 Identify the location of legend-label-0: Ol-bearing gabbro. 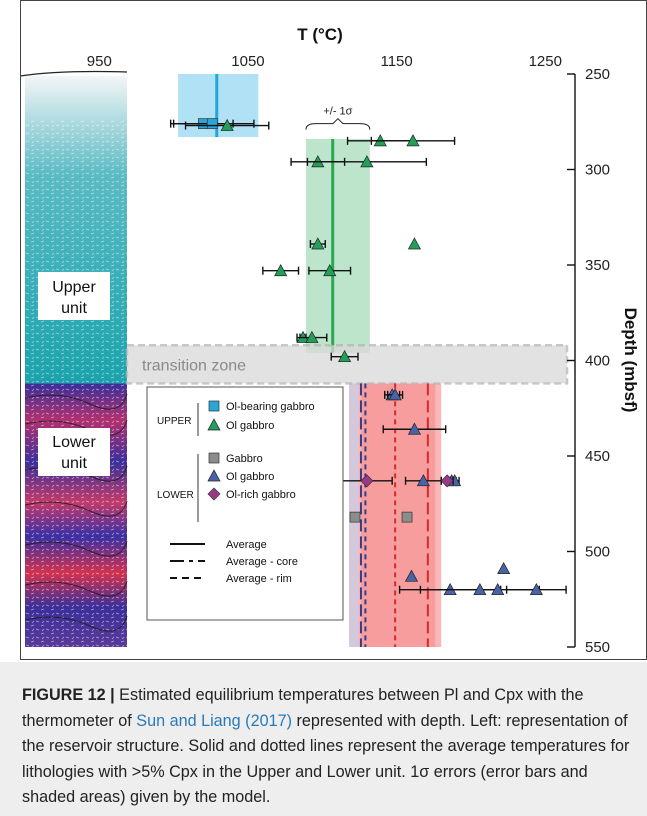
(270, 407).